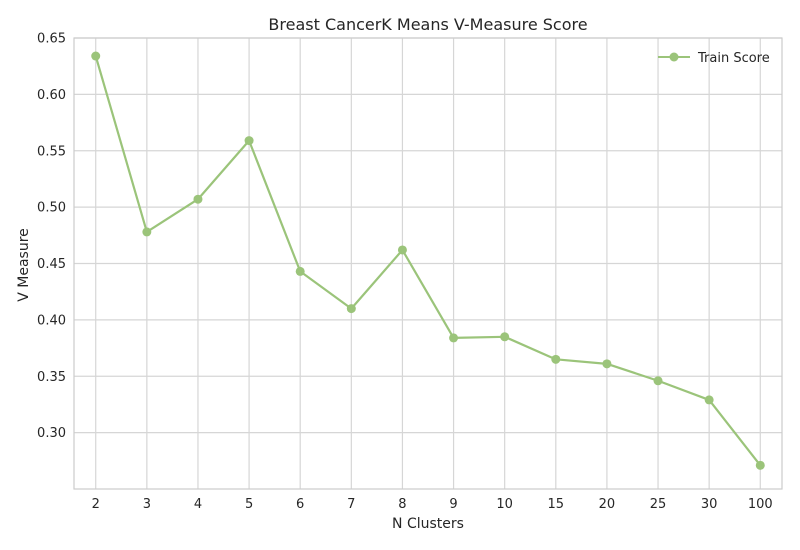 Image resolution: width=800 pixels, height=550 pixels. I want to click on legend-label-train-score: Train Score, so click(733, 58).